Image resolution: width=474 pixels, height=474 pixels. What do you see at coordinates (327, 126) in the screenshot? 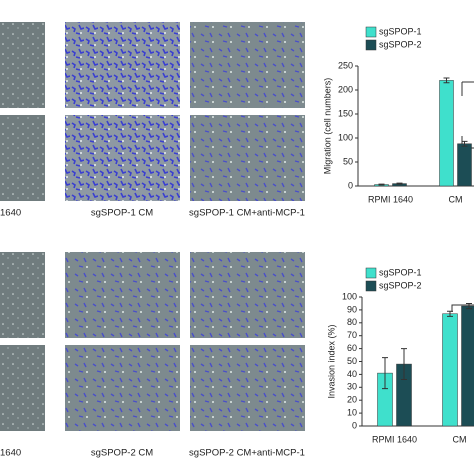
I see `y-axis-label: Migration (cell numbers)` at bounding box center [327, 126].